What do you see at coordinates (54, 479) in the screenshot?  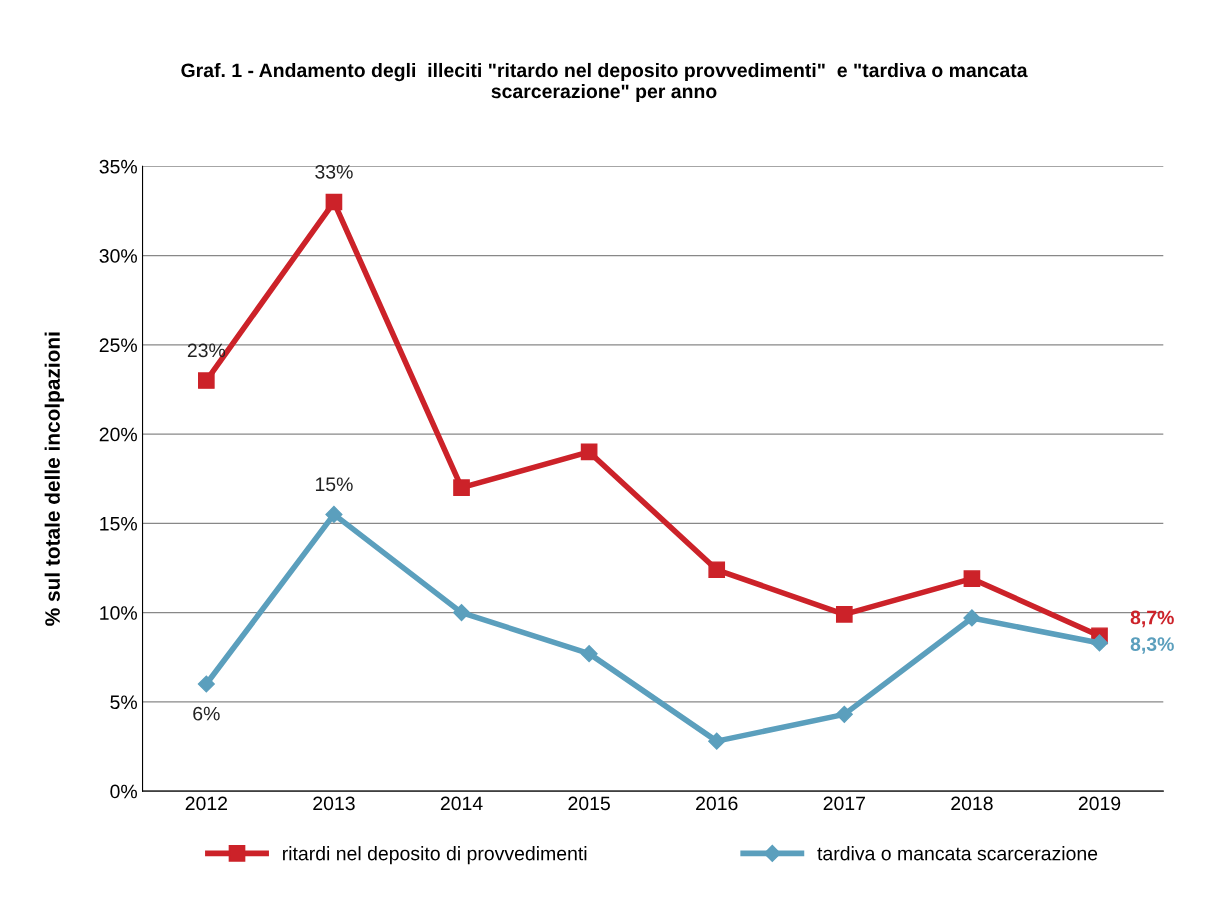 I see `y-axis-title: % sul totale delle incolpazioni` at bounding box center [54, 479].